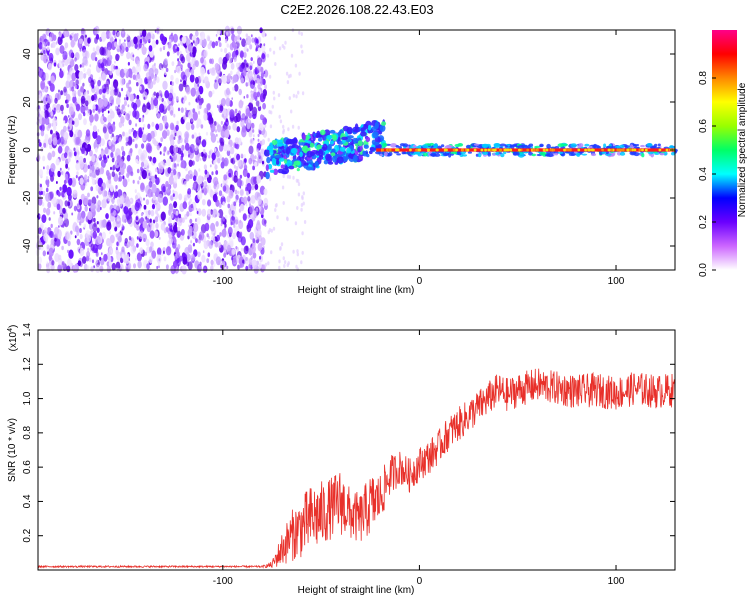  What do you see at coordinates (703, 174) in the screenshot?
I see `colorbar-tick-label: 0.4` at bounding box center [703, 174].